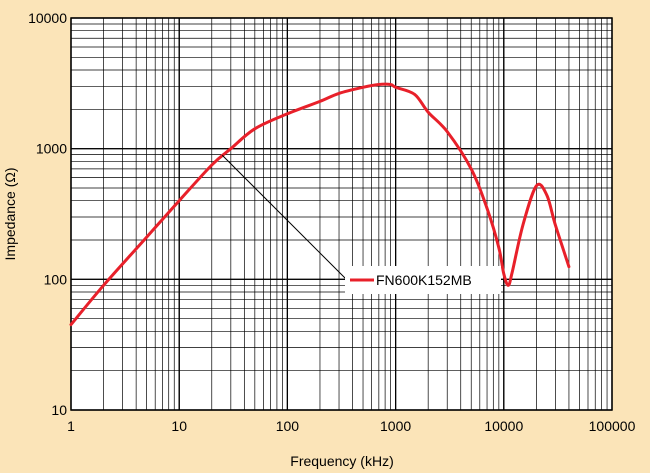 Image resolution: width=650 pixels, height=473 pixels. I want to click on y-tick-label: 10000, so click(47, 18).